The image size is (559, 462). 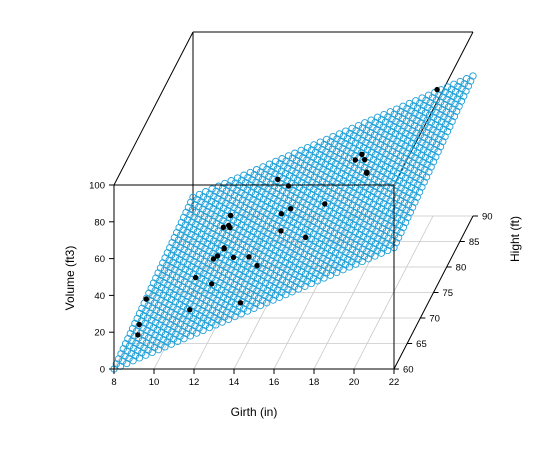 I want to click on x-tick-label: 12, so click(x=194, y=382).